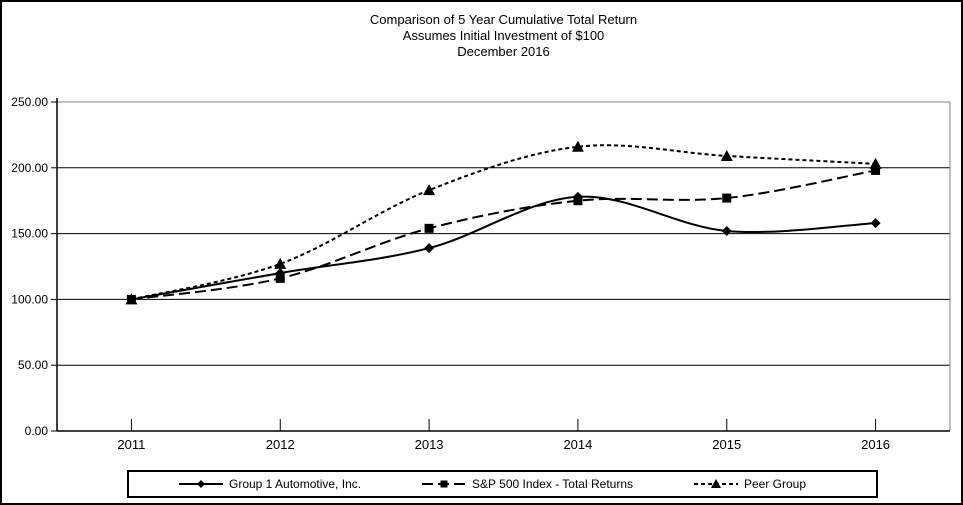 The image size is (963, 505). Describe the element at coordinates (875, 444) in the screenshot. I see `x-axis-label: 2016` at that location.